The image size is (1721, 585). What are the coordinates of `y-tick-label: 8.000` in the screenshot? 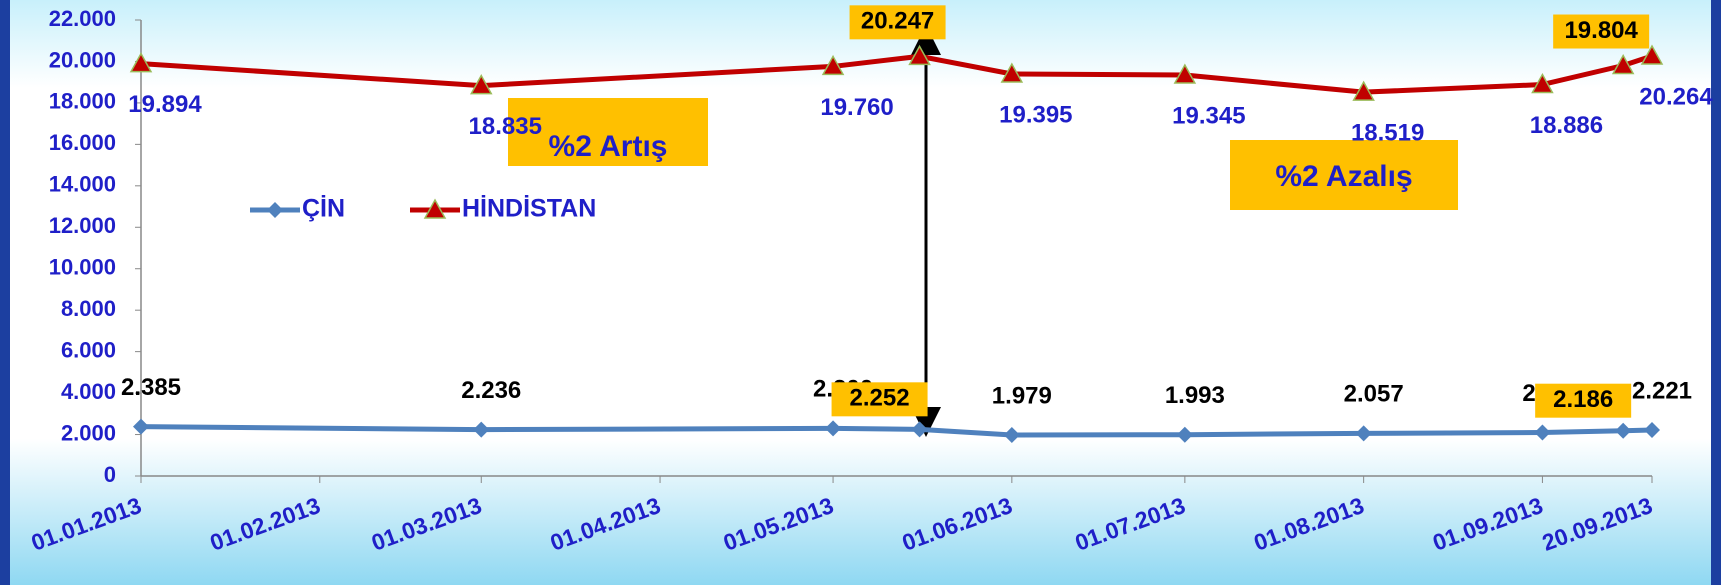 It's located at (88, 308).